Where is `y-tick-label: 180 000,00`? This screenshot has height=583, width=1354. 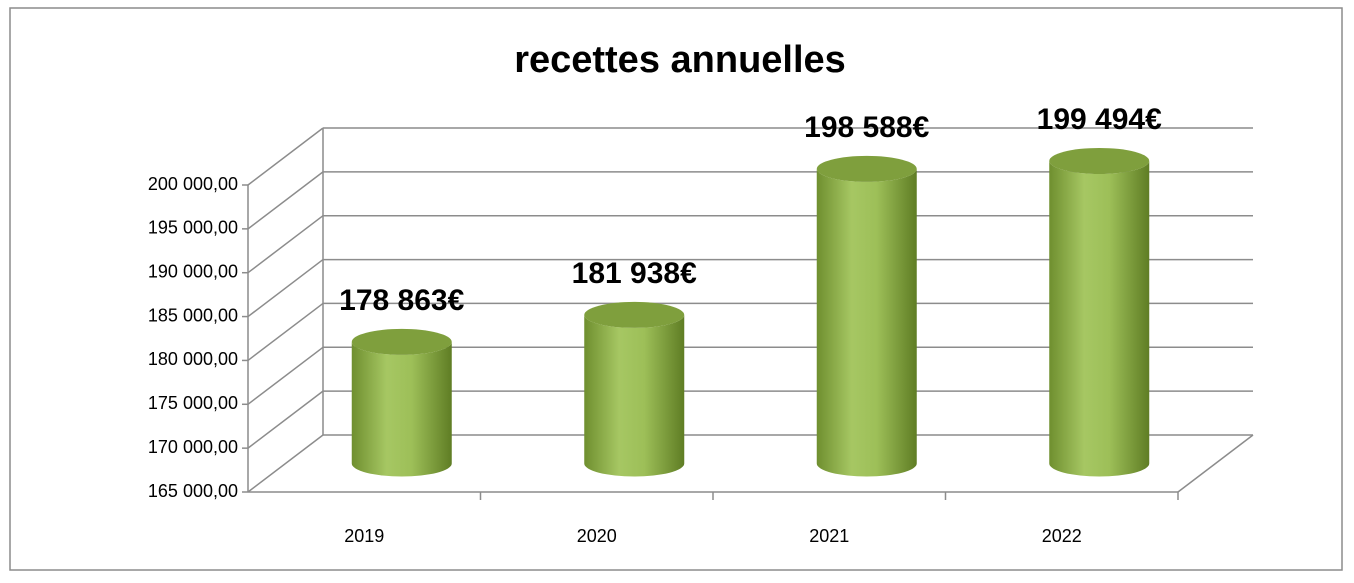
y-tick-label: 180 000,00 is located at coordinates (193, 359).